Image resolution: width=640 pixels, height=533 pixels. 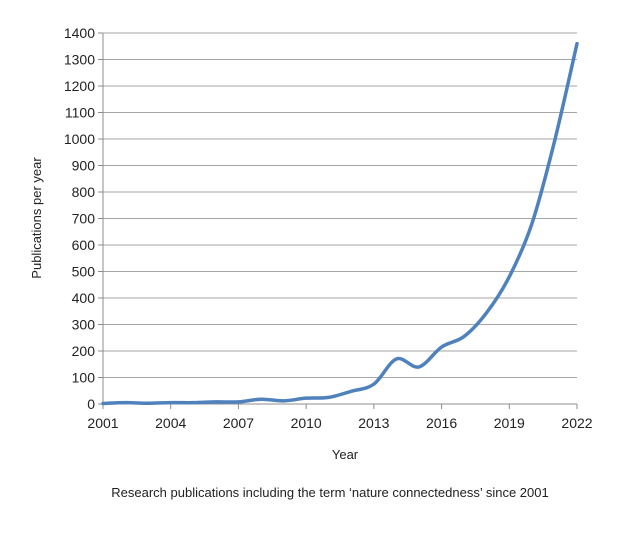 I want to click on y-tick-label: 400, so click(x=84, y=298).